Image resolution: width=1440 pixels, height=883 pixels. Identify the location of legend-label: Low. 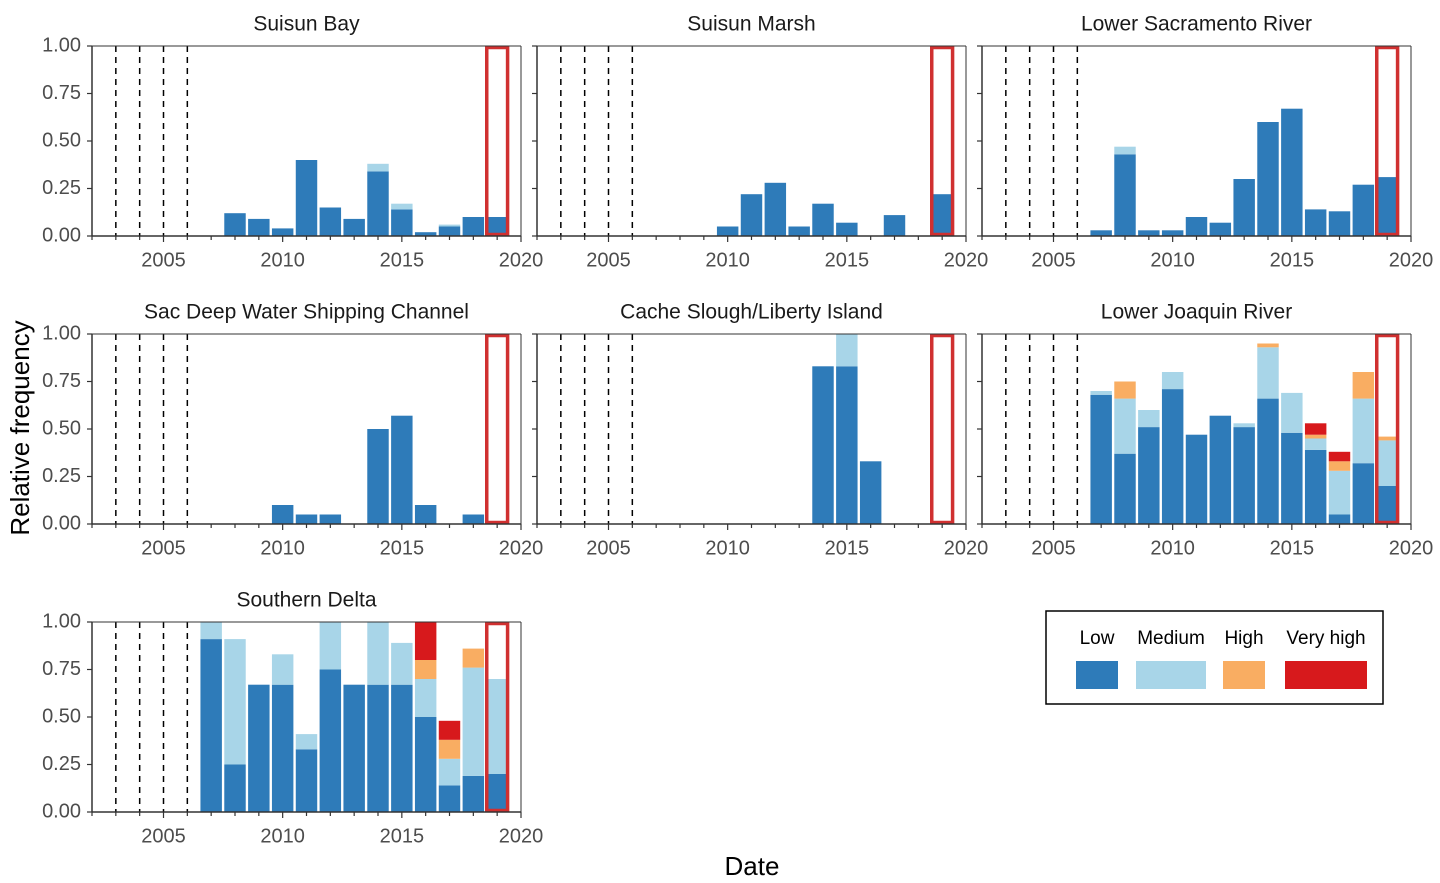
(1097, 638).